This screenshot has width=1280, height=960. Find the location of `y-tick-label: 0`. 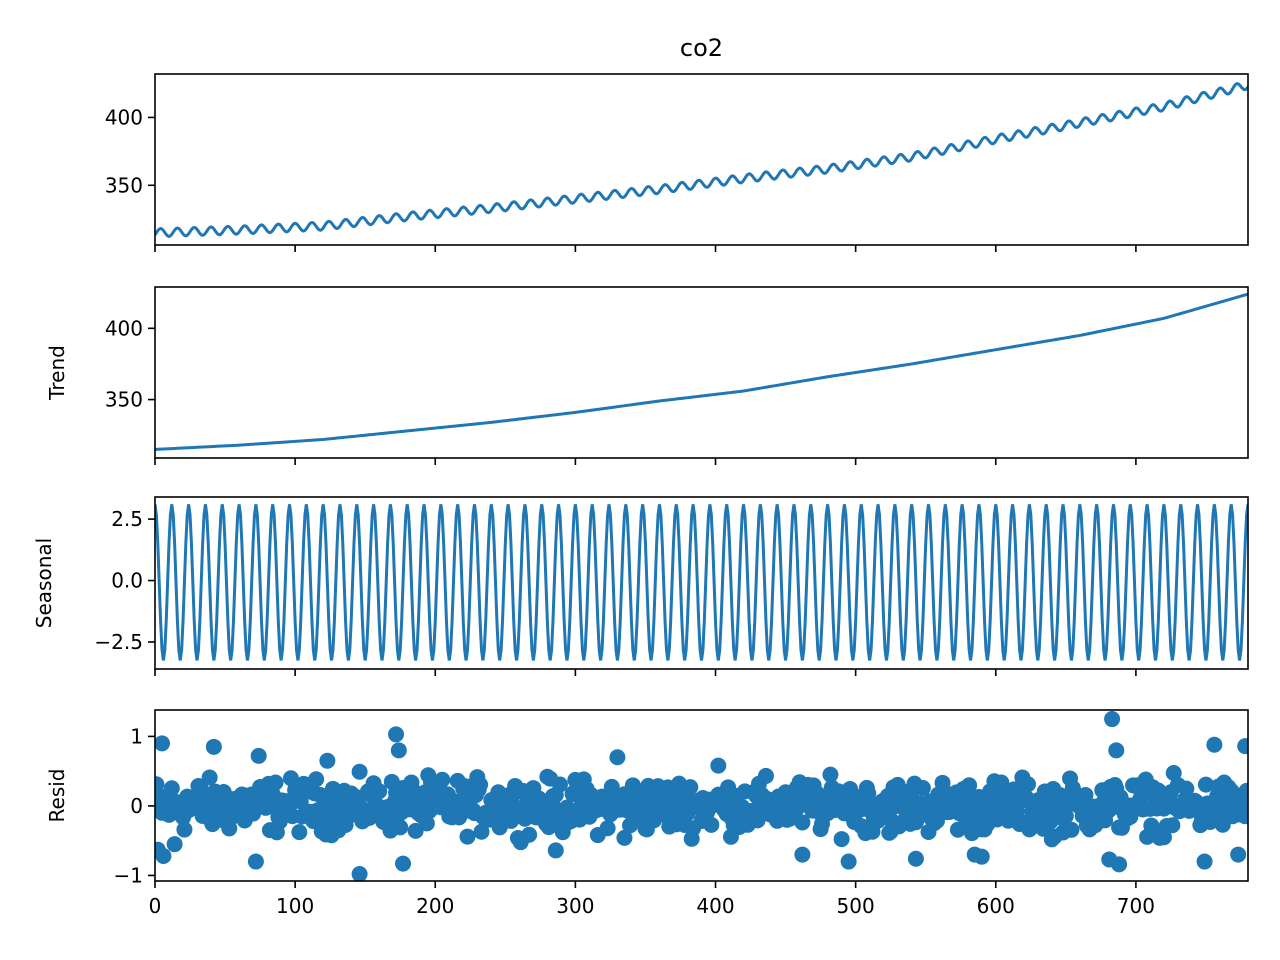

y-tick-label: 0 is located at coordinates (136, 806).